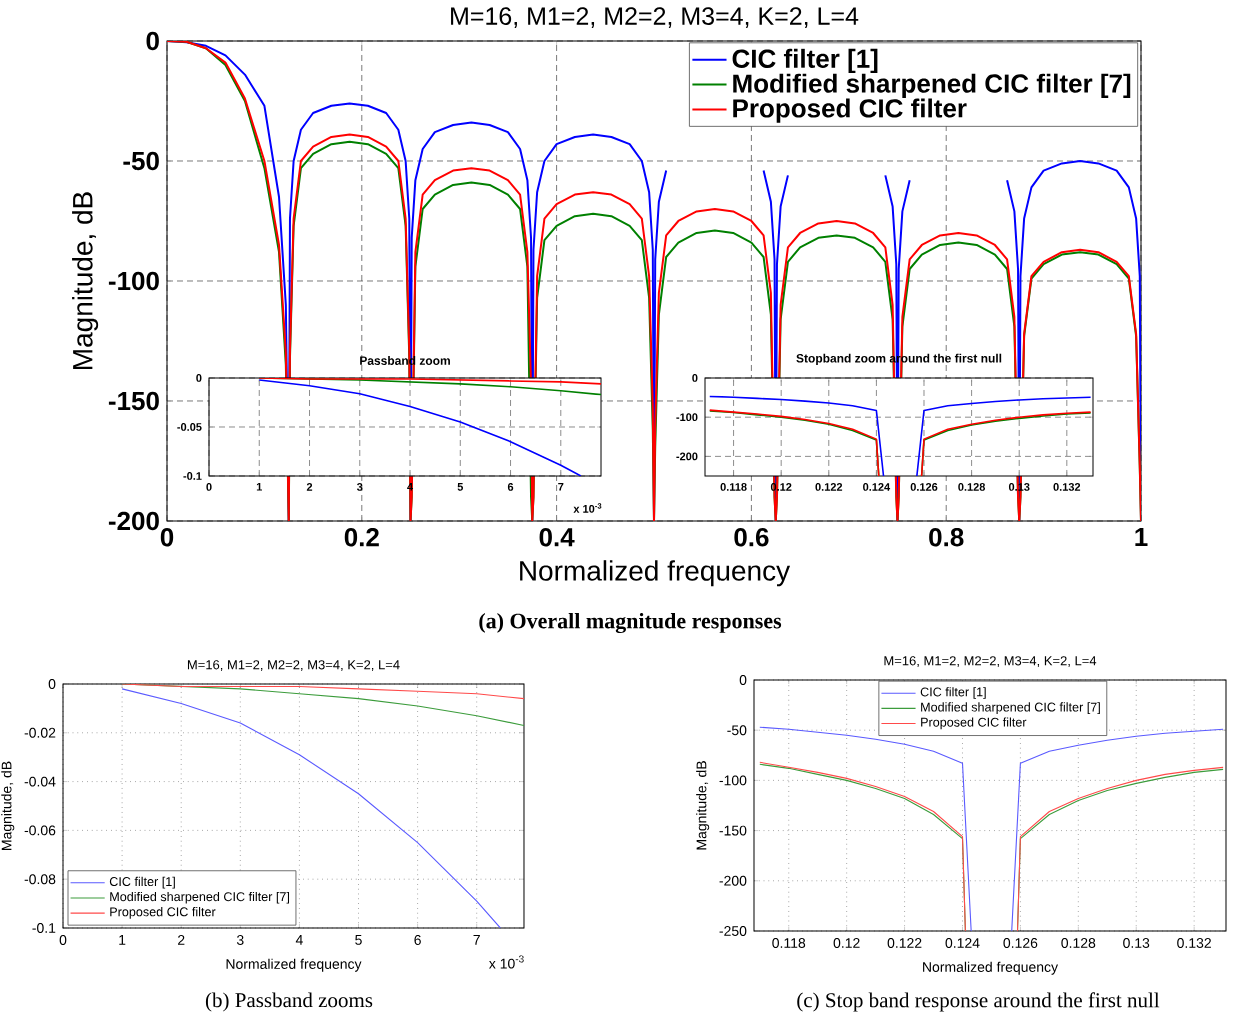 The image size is (1233, 1017). What do you see at coordinates (40, 879) in the screenshot?
I see `y-tick-label: -0.08` at bounding box center [40, 879].